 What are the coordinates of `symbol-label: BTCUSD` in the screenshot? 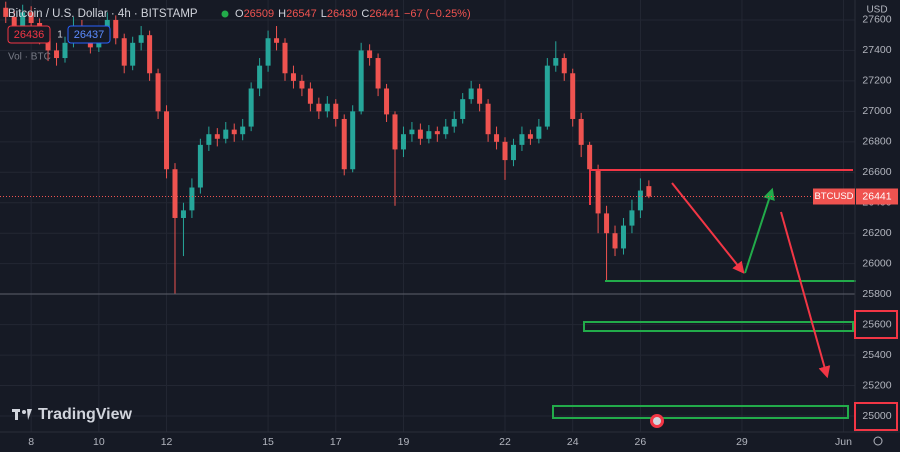 It's located at (833, 196).